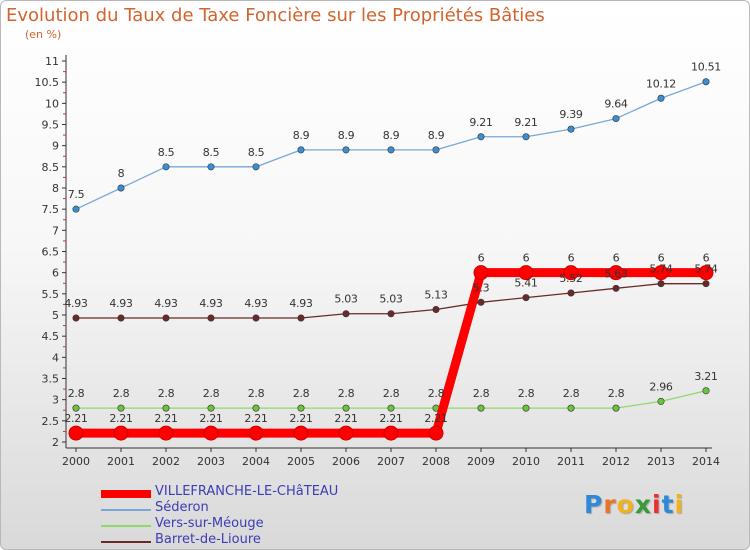 Image resolution: width=750 pixels, height=550 pixels. I want to click on logo-letter: t, so click(668, 504).